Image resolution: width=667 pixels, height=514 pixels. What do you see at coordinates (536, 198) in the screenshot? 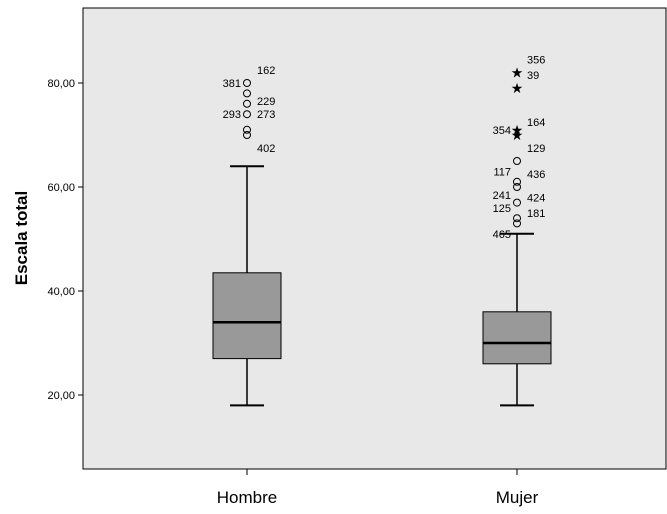
I see `outlier-case-label: 424` at bounding box center [536, 198].